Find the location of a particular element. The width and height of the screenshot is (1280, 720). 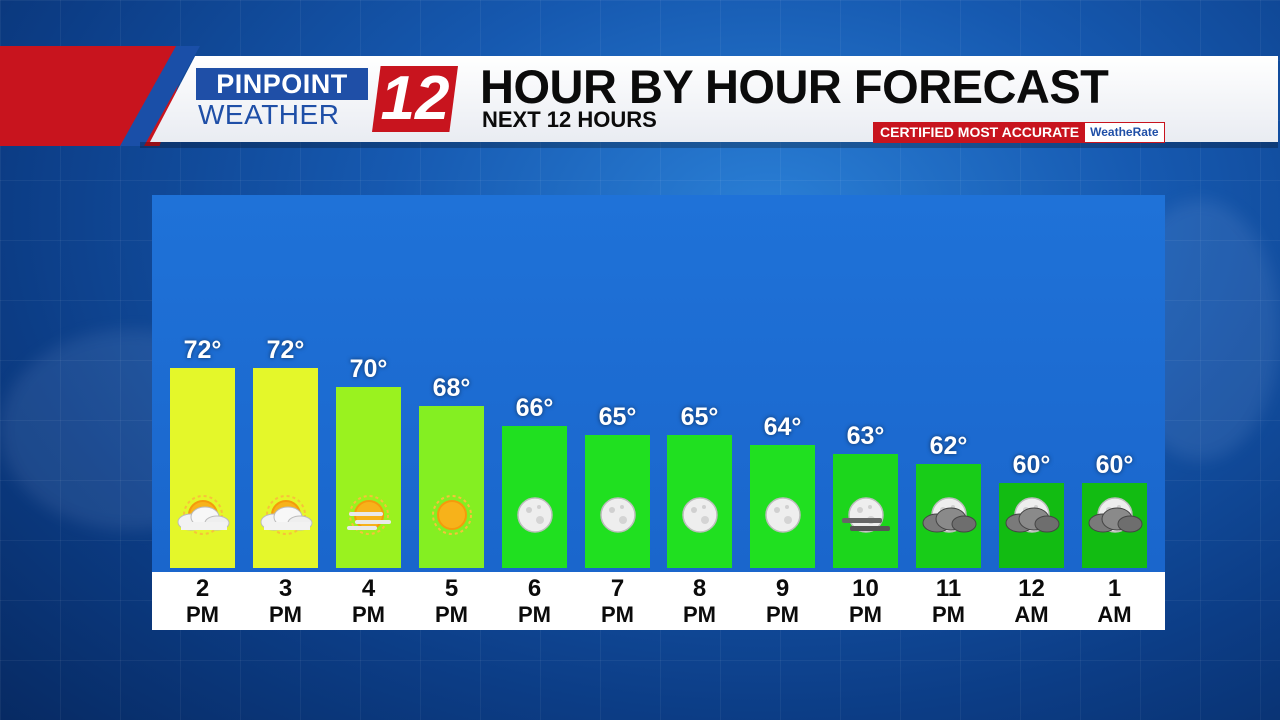

hour-label-0: 2 is located at coordinates (202, 588).